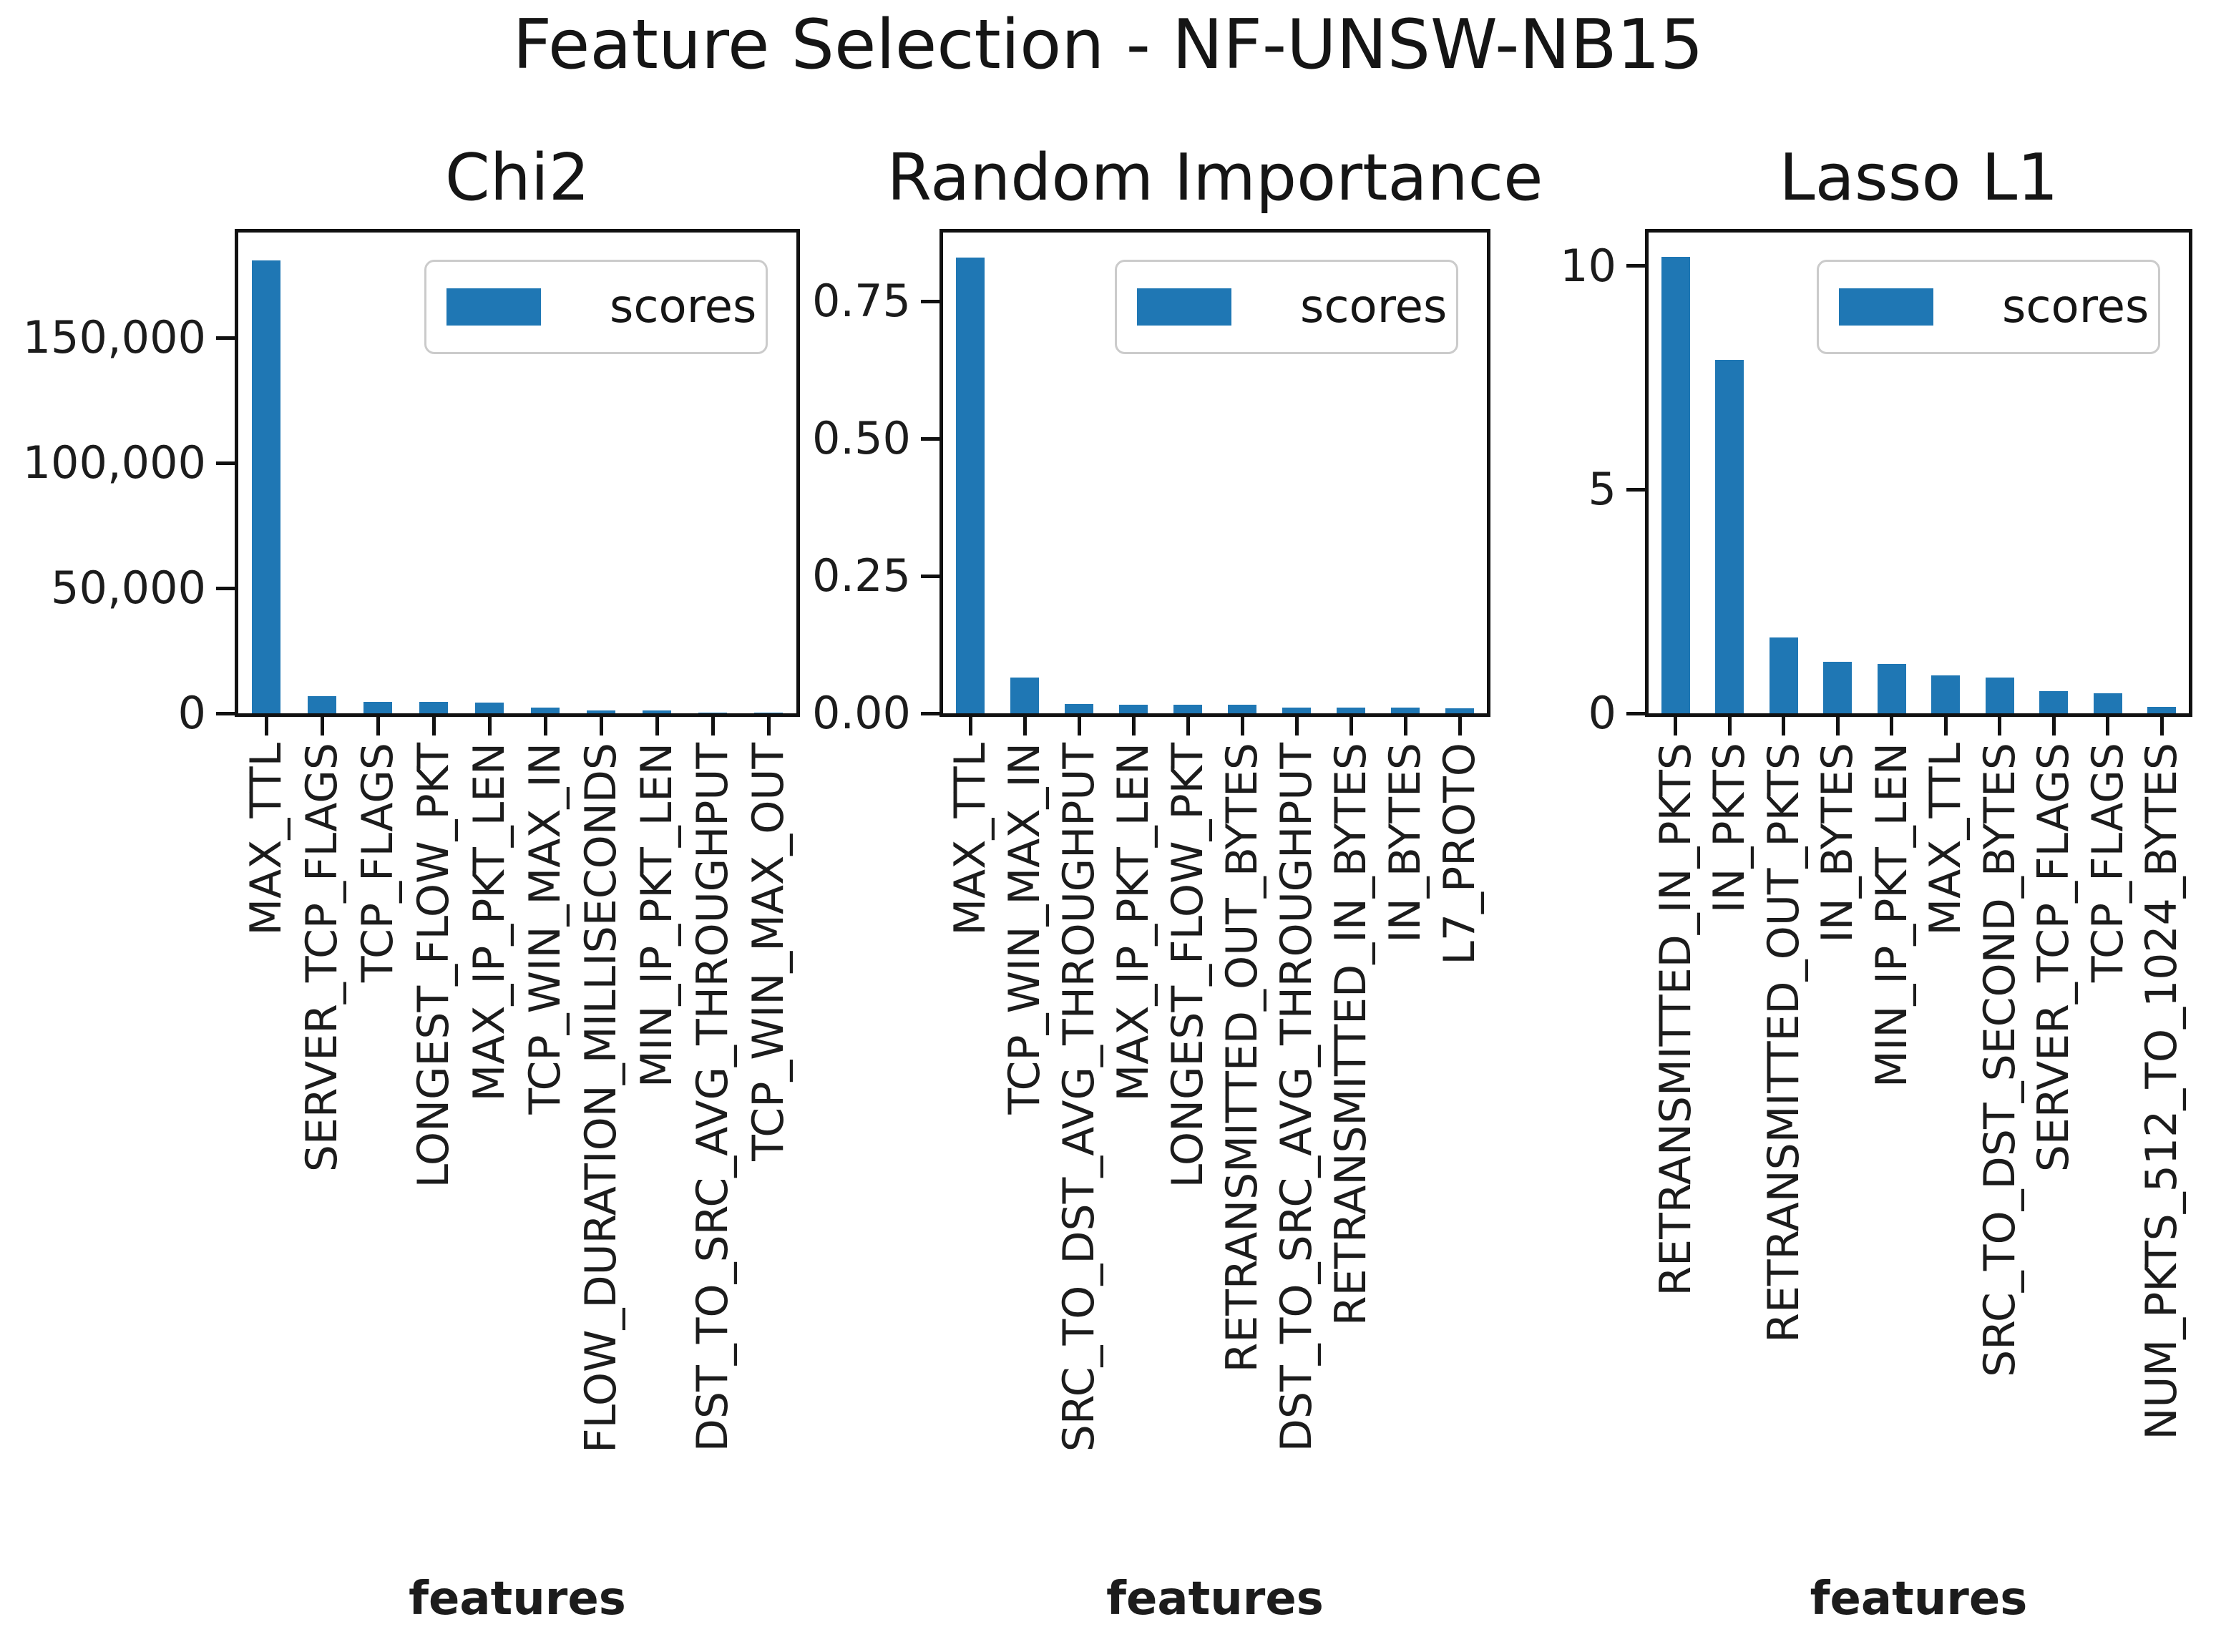 This screenshot has width=2216, height=1652. Describe the element at coordinates (1676, 1019) in the screenshot. I see `x-tick-label: RETRANSMITTED_IN_PKTS` at that location.